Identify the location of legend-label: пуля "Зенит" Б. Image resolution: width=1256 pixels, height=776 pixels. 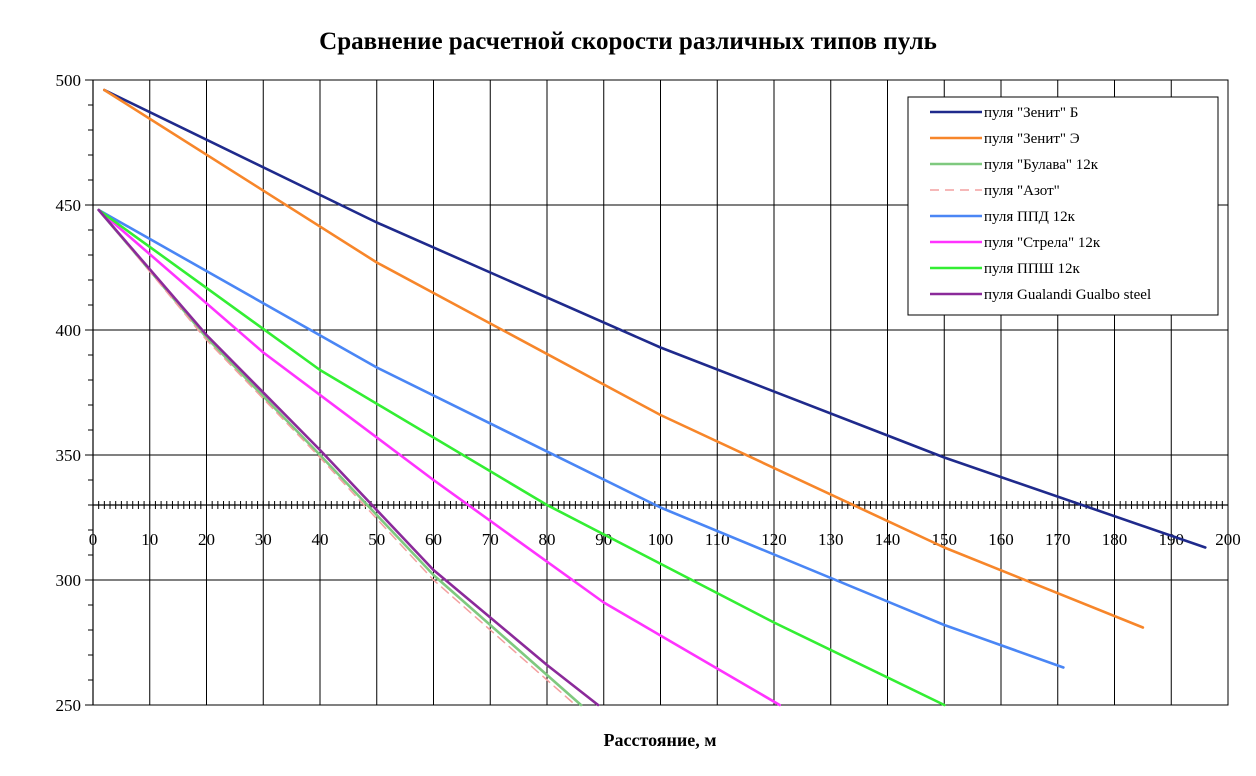
(1031, 113).